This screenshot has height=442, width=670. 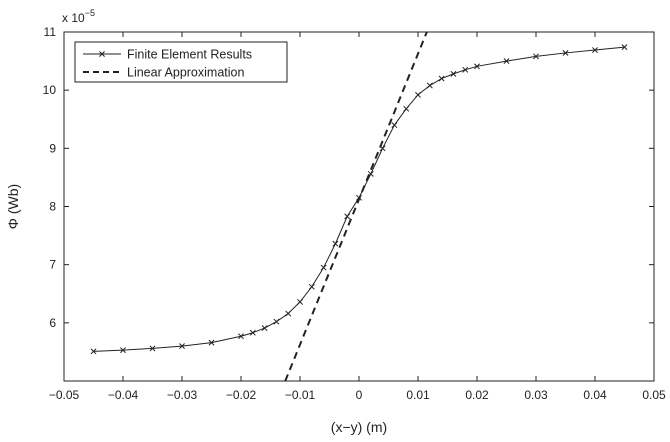 I want to click on legend-entry-linear-approximation: Linear Approximation, so click(x=163, y=73).